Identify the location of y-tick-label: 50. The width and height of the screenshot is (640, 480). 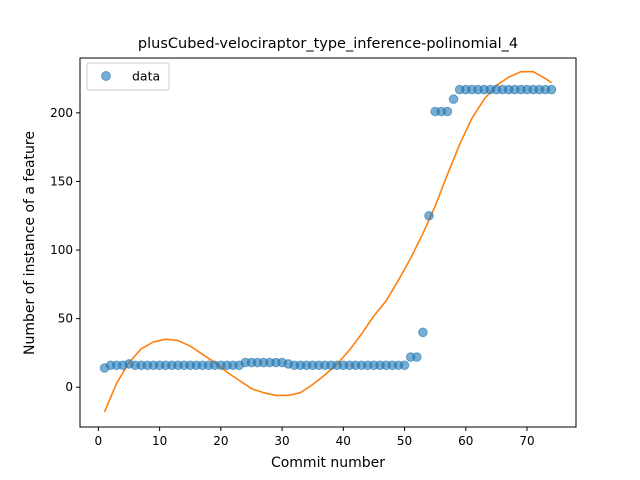
(65, 319).